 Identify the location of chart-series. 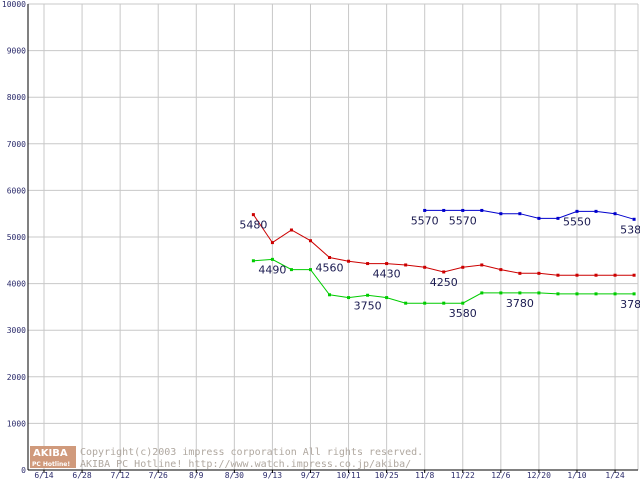
(443, 256).